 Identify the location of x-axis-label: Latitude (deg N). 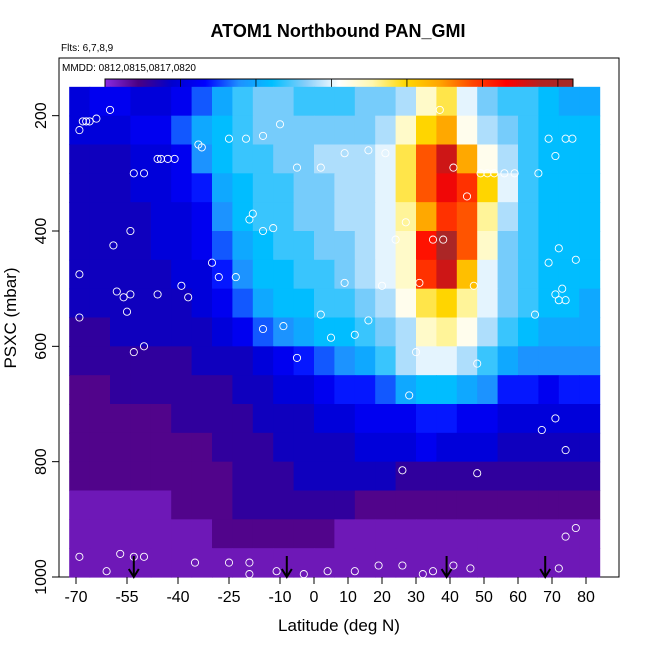
(339, 625).